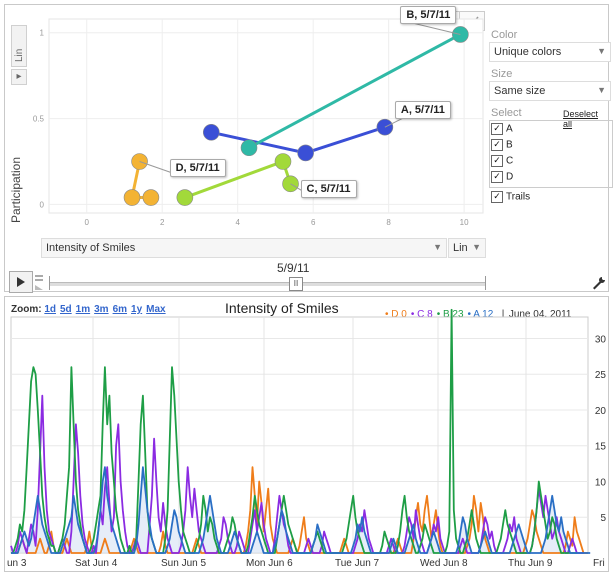 The height and width of the screenshot is (574, 613). Describe the element at coordinates (50, 309) in the screenshot. I see `zoom-option: 1d` at that location.